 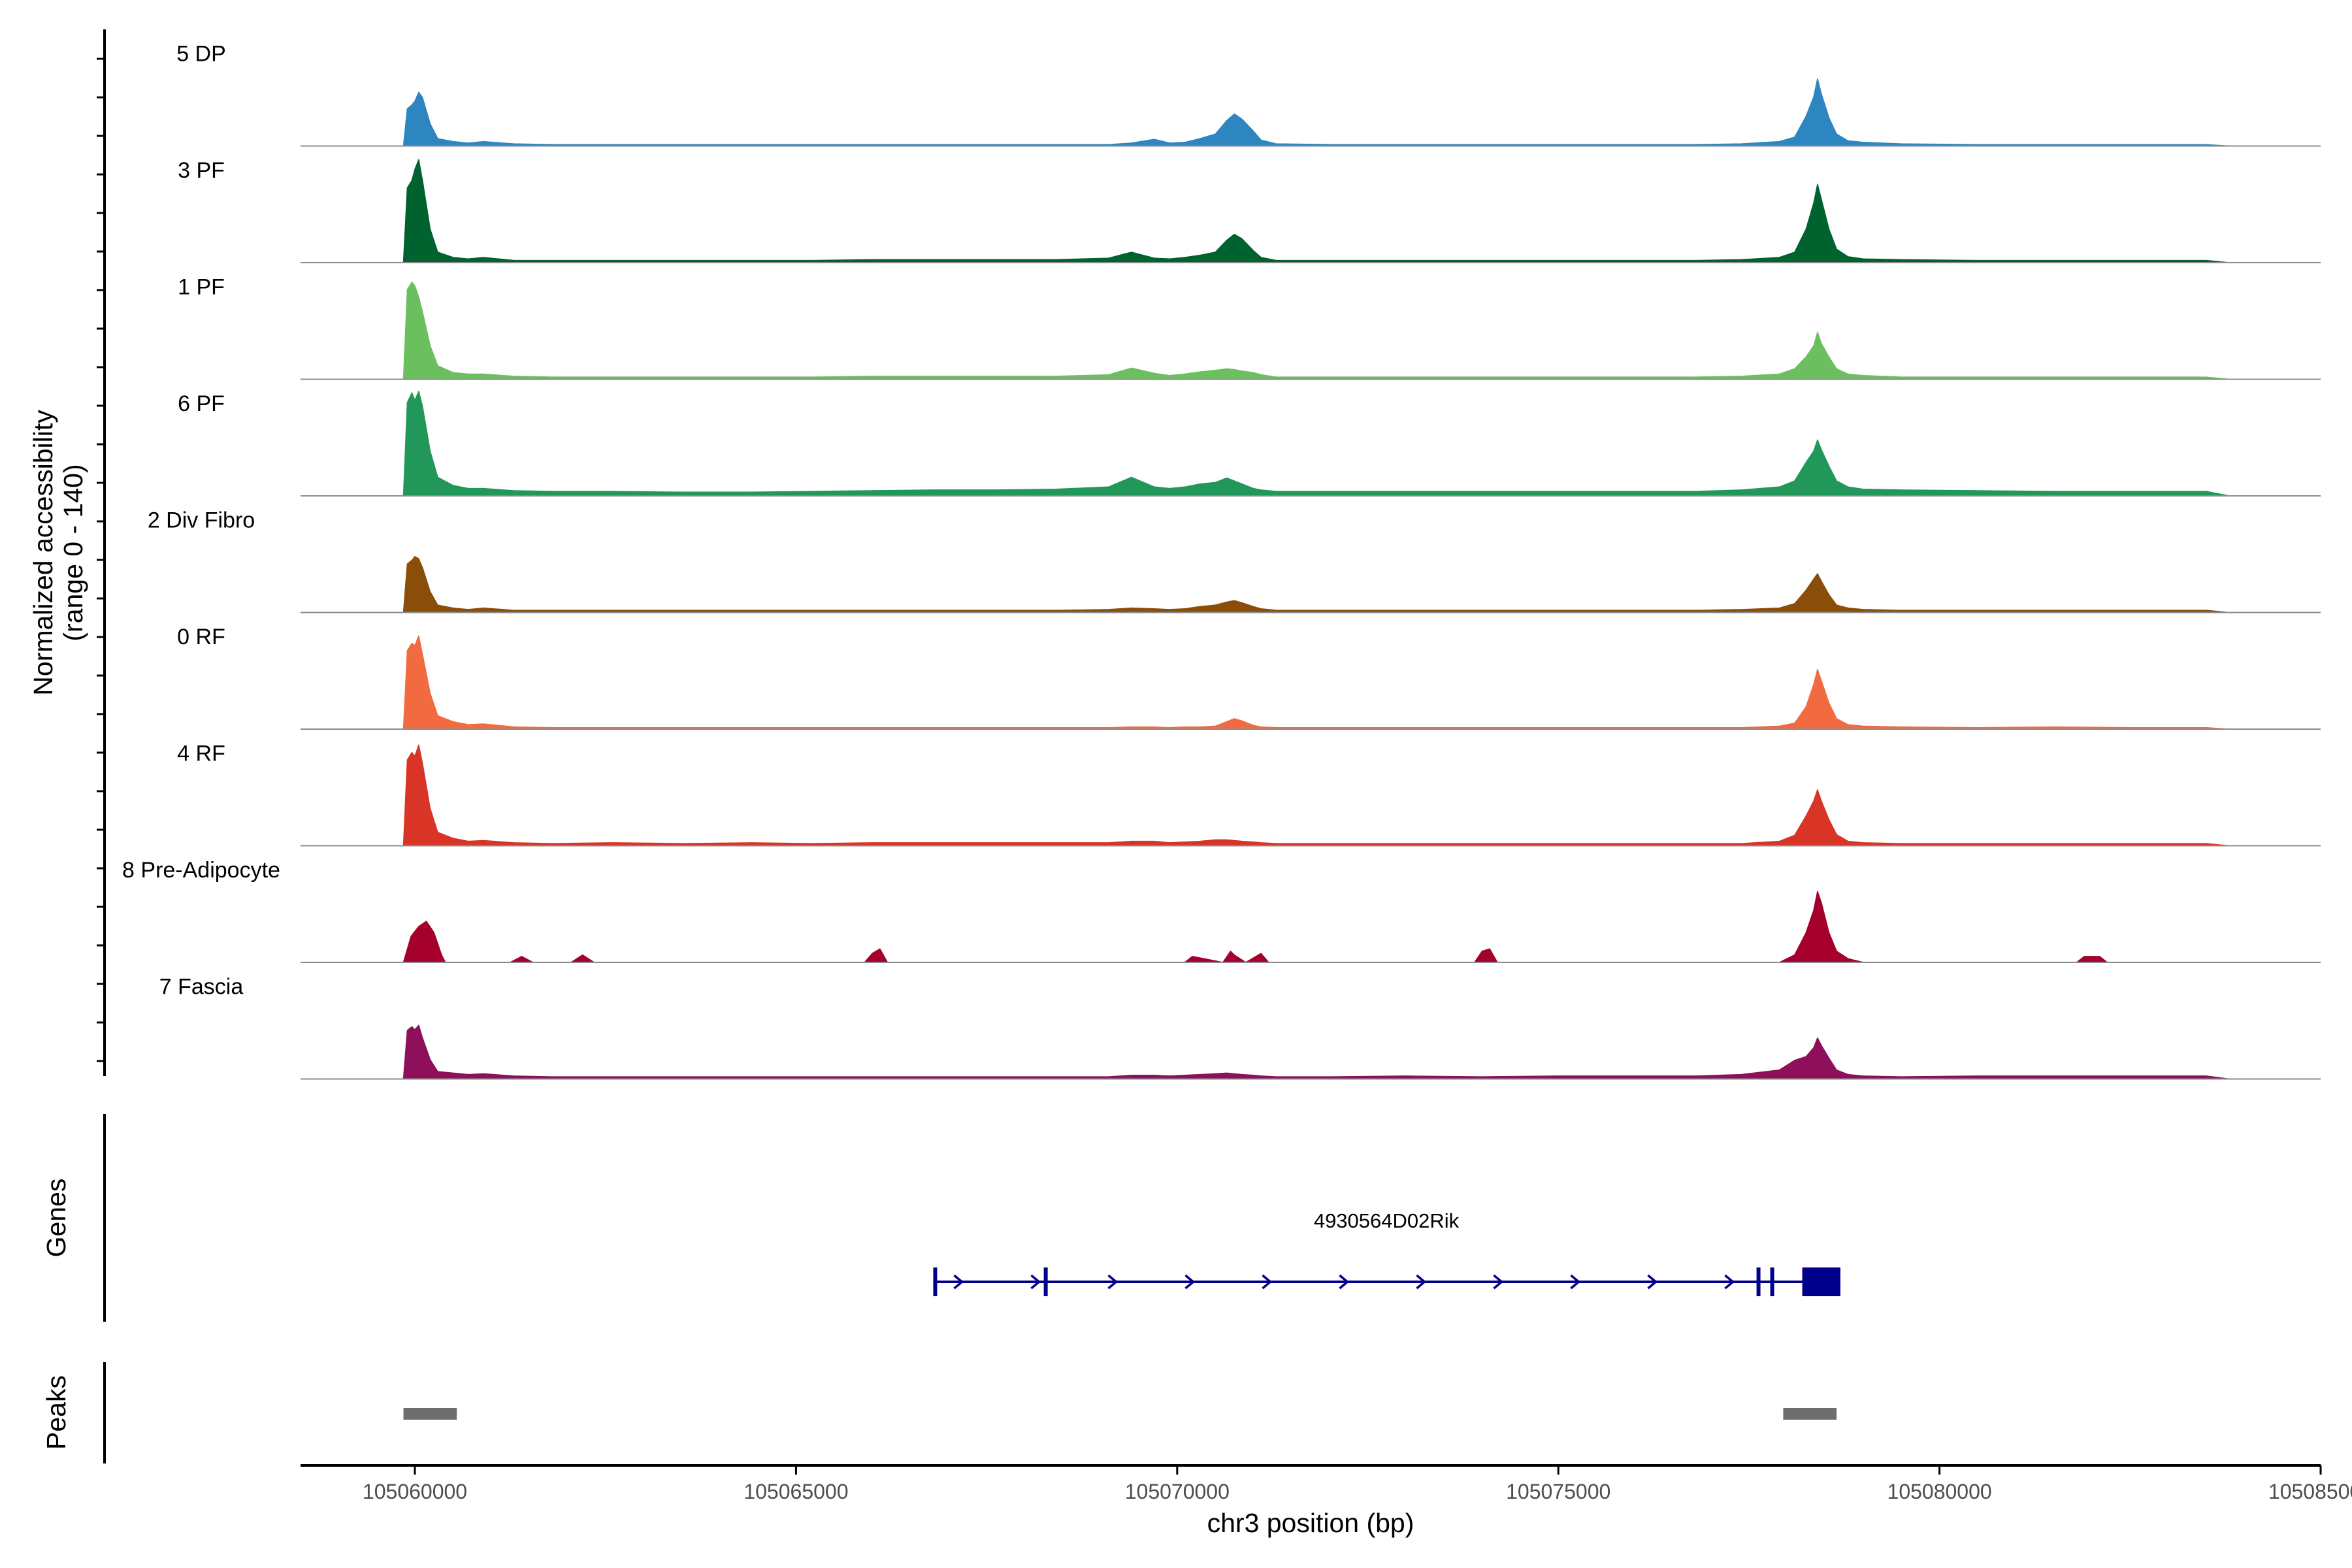 I want to click on track-4-rf: 4 RF, so click(x=1249, y=794).